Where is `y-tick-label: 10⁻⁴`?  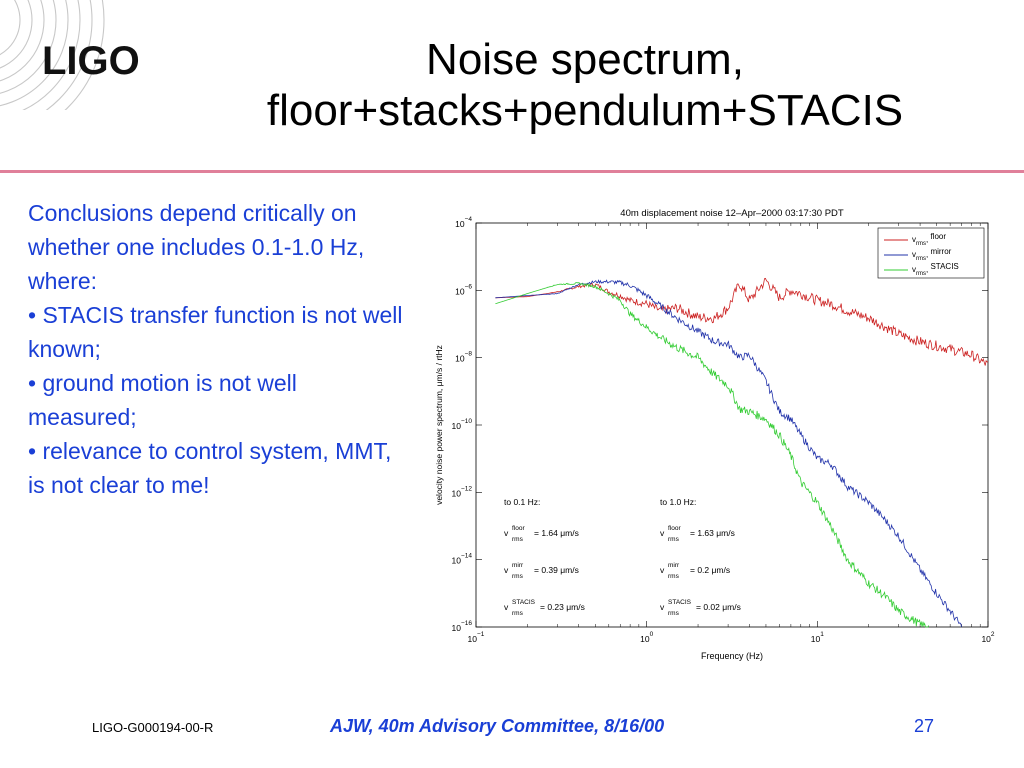 y-tick-label: 10⁻⁴ is located at coordinates (463, 222).